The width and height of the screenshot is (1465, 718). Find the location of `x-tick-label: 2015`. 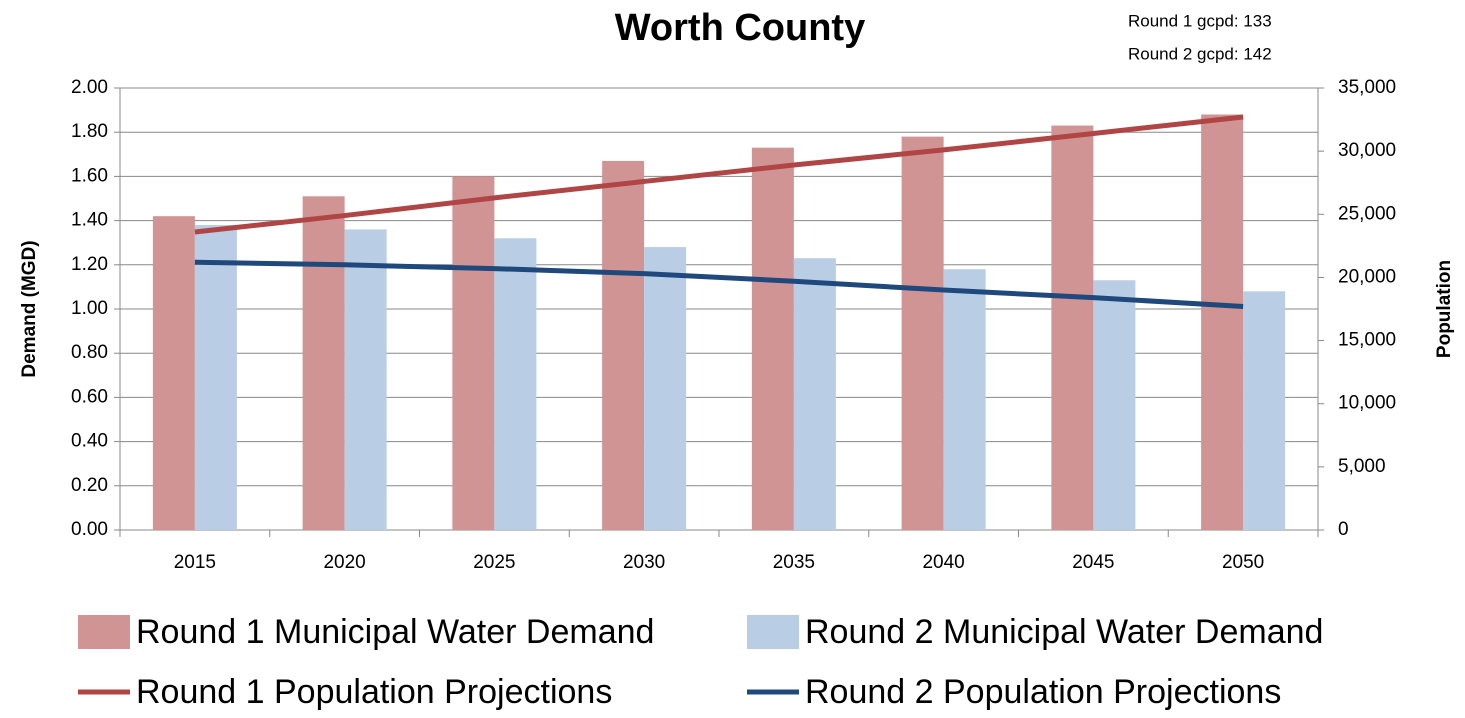

x-tick-label: 2015 is located at coordinates (195, 562).